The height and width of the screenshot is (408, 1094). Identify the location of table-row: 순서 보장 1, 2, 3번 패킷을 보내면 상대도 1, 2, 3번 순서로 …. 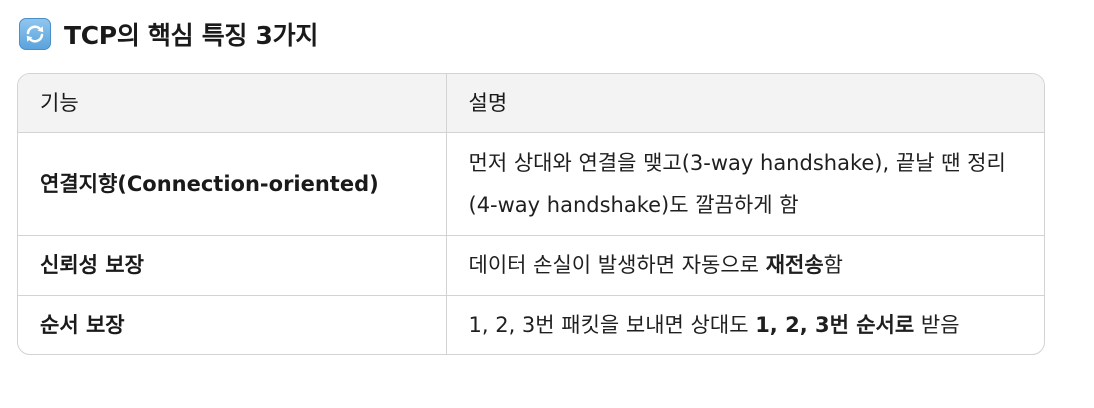
(531, 324).